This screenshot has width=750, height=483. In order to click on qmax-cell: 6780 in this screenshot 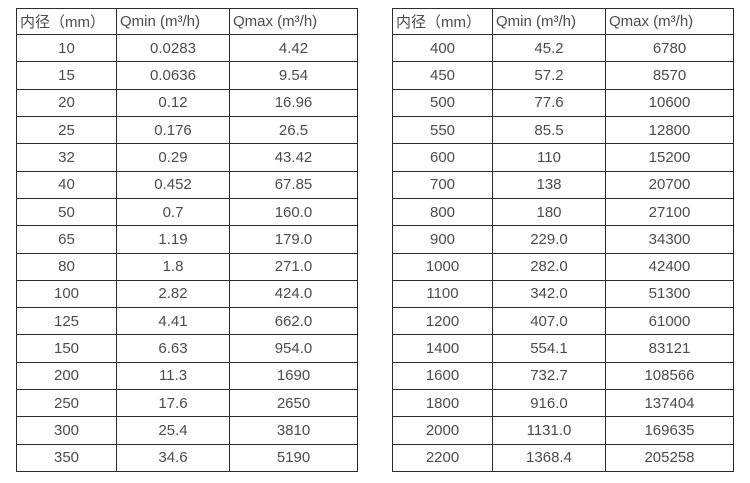, I will do `click(669, 48)`.